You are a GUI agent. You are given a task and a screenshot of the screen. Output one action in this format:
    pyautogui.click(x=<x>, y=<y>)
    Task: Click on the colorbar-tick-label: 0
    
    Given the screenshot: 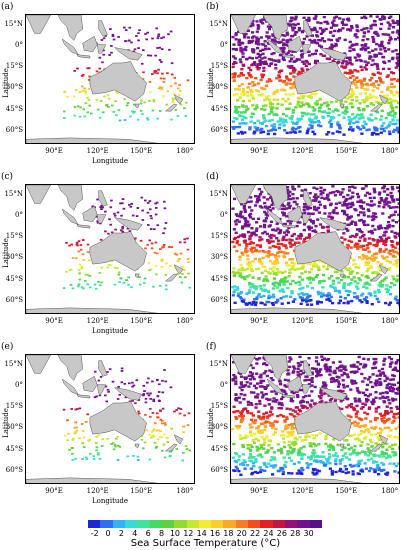 What is the action you would take?
    pyautogui.click(x=108, y=533)
    